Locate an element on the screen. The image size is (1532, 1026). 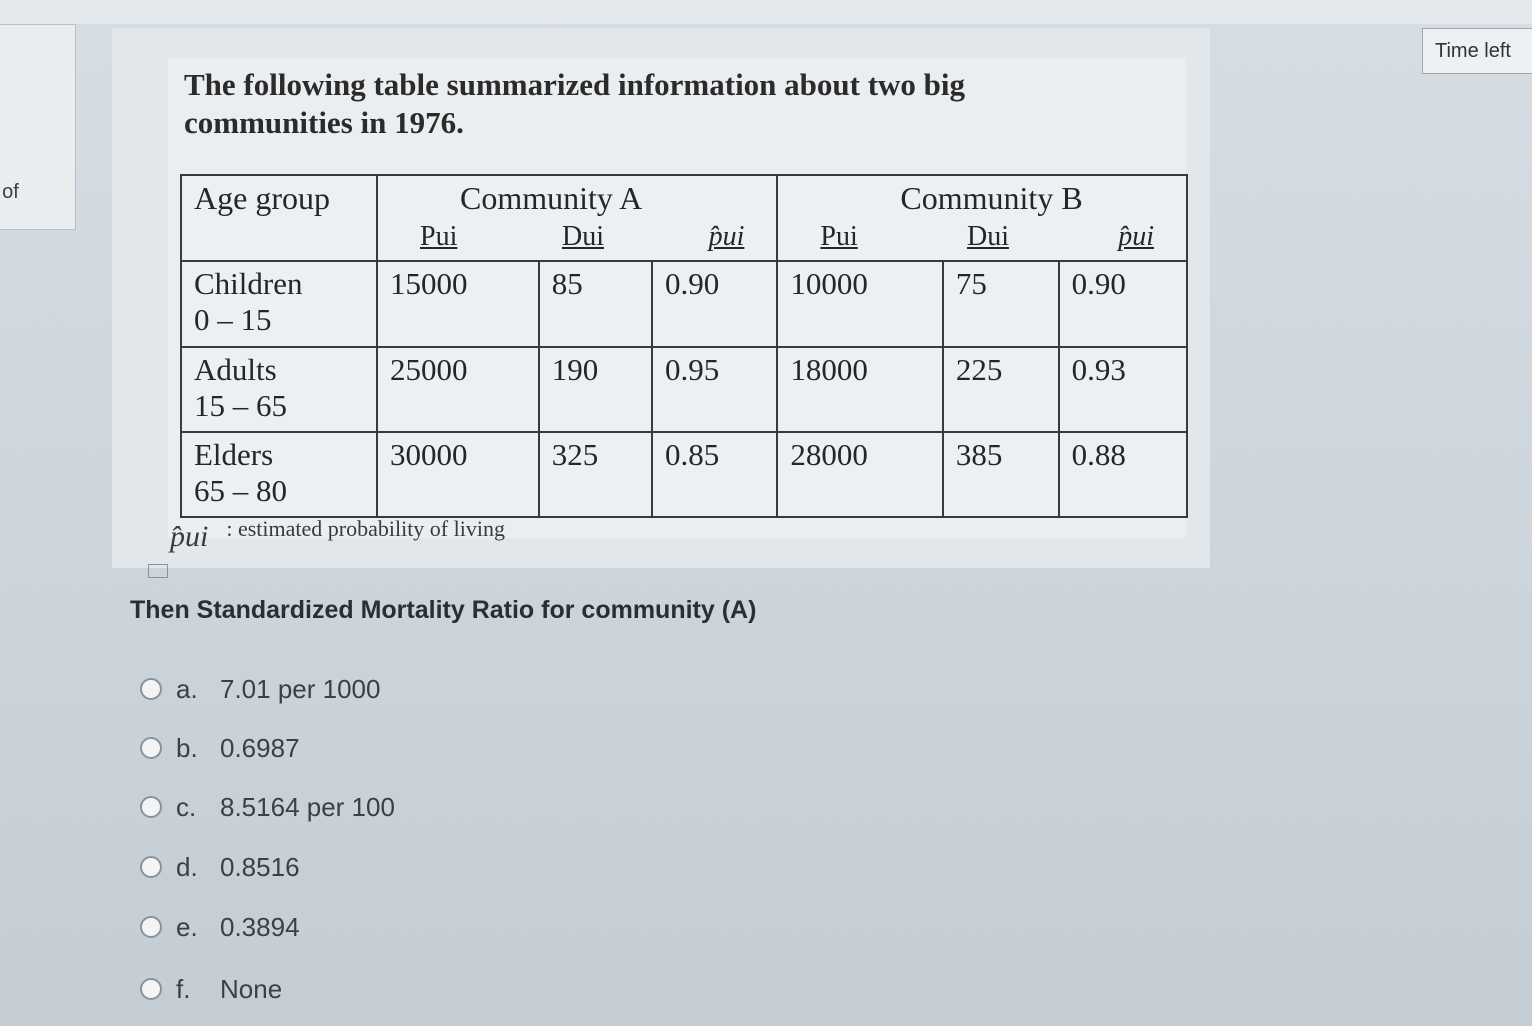
footnote-symbol: p̂ui is located at coordinates (189, 536).